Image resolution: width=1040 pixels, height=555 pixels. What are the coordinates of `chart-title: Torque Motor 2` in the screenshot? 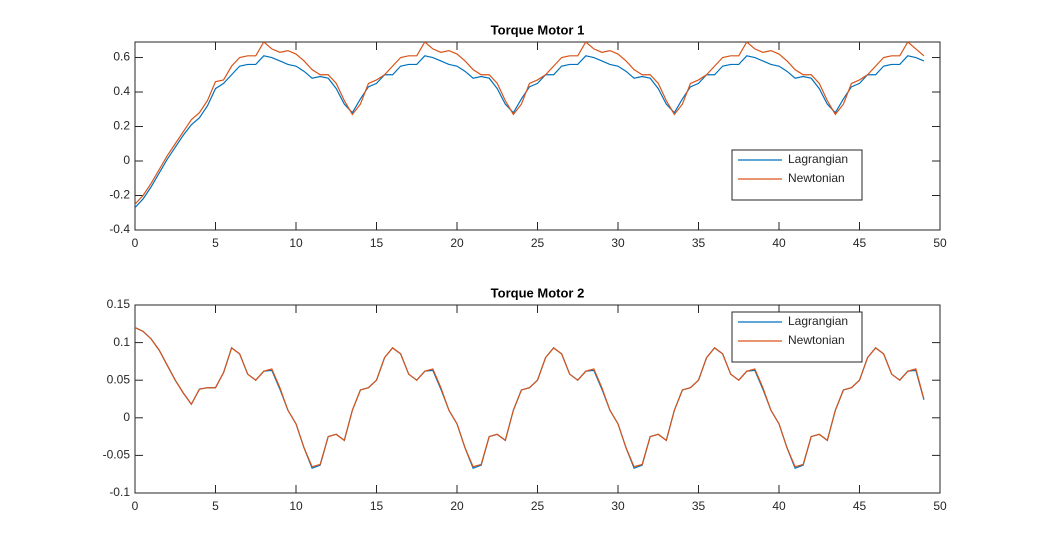 It's located at (538, 292).